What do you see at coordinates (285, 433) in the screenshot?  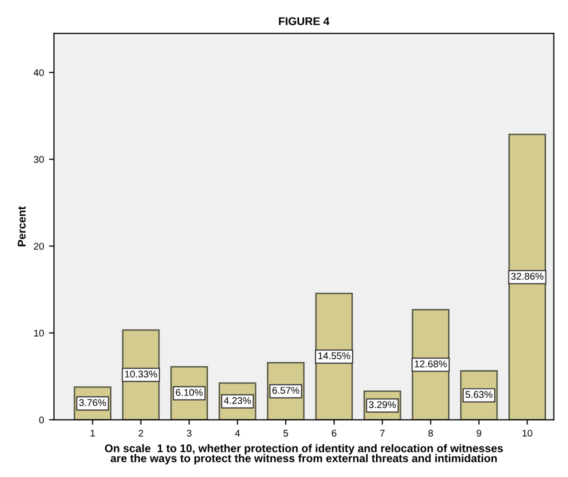 I see `x-tick-label: 5` at bounding box center [285, 433].